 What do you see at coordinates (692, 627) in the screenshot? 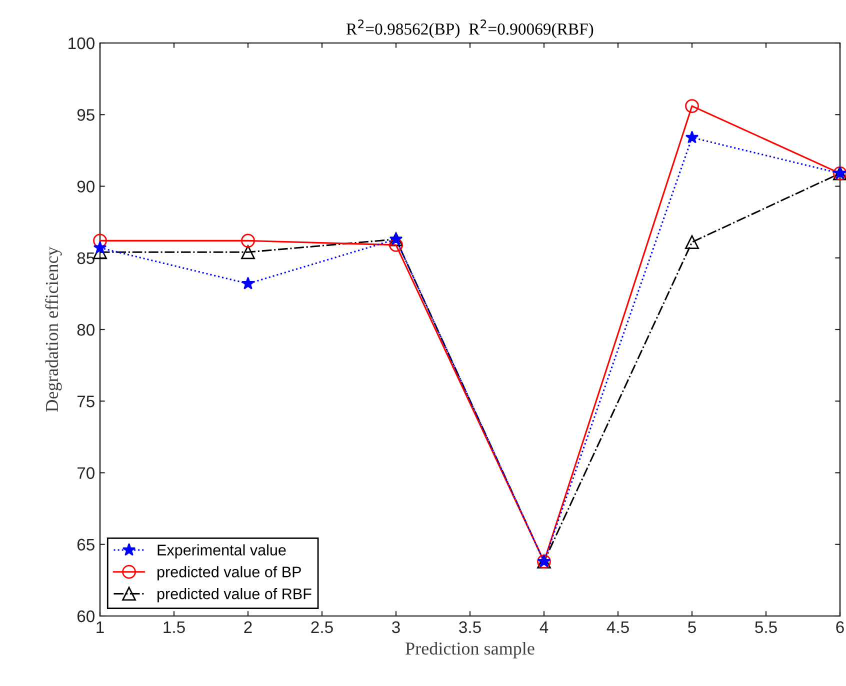
I see `x-tick-label: 5` at bounding box center [692, 627].